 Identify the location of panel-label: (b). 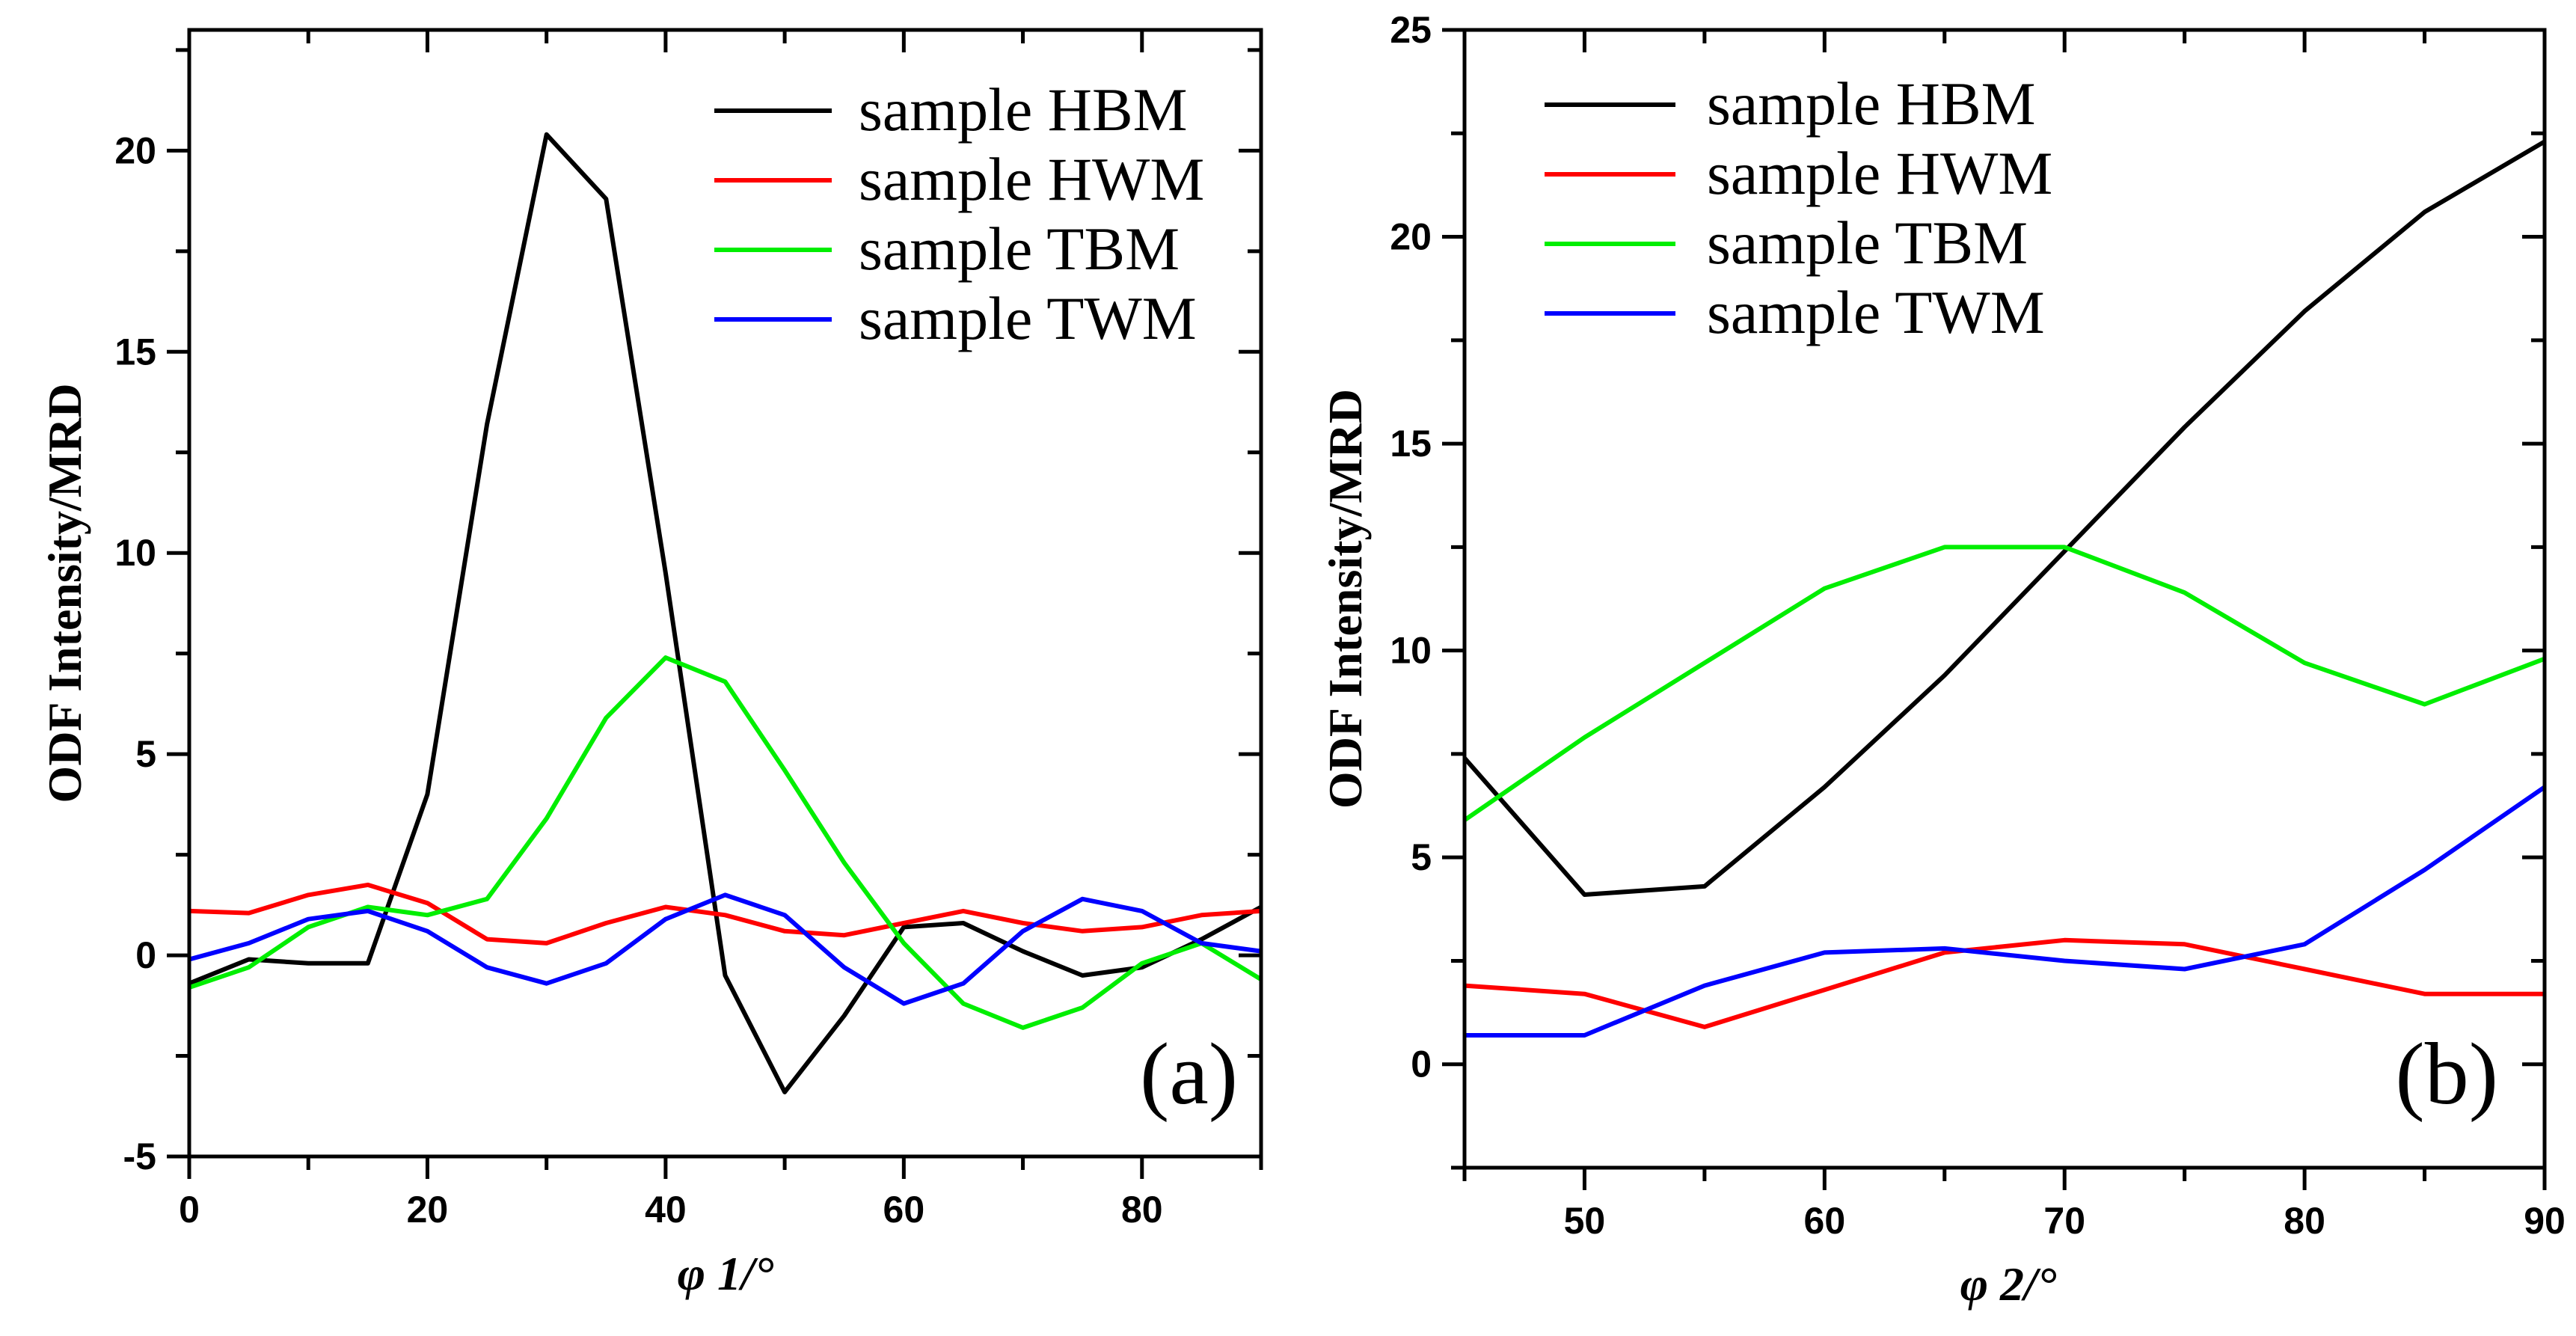
(2446, 1074).